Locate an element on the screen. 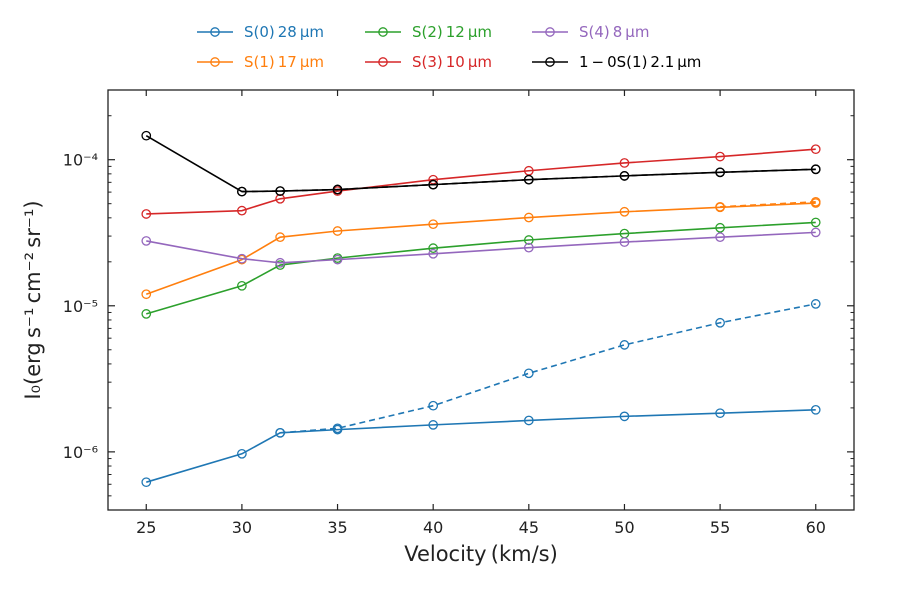  y-tick-label: 10⁻⁴ is located at coordinates (80, 160).